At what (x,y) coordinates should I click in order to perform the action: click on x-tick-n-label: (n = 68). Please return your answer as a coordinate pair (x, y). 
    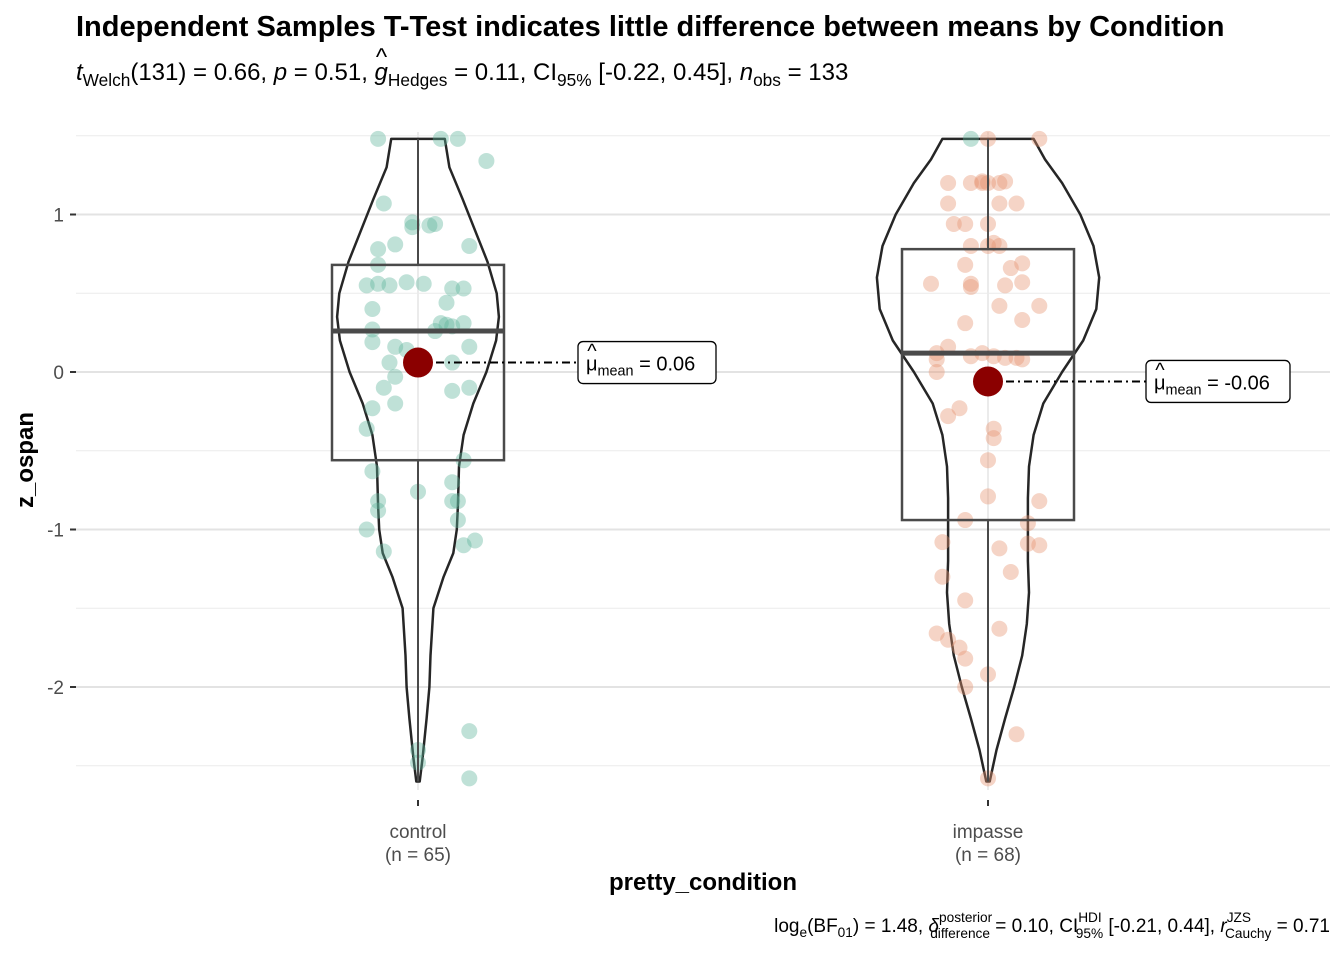
    Looking at the image, I should click on (988, 855).